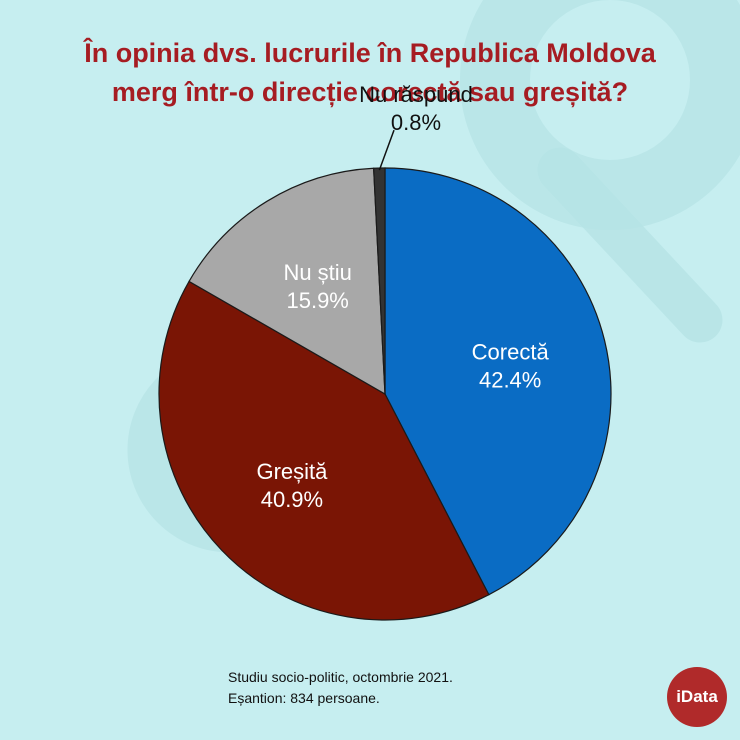 The height and width of the screenshot is (740, 740). What do you see at coordinates (511, 352) in the screenshot?
I see `slice-label-corecta: Corectă` at bounding box center [511, 352].